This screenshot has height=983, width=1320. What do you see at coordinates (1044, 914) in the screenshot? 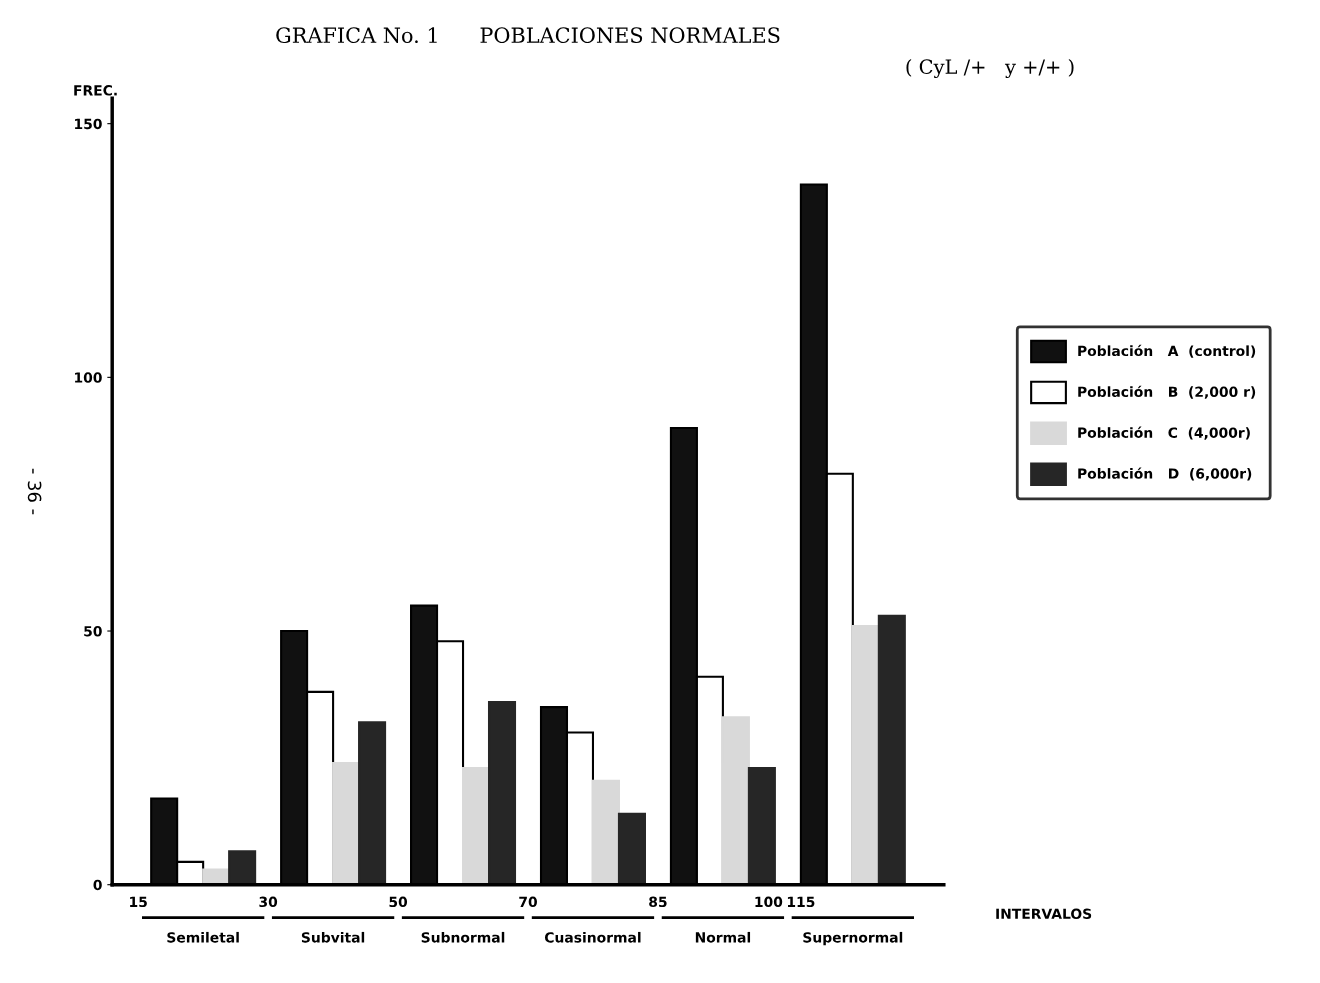
I see `x-axis-title: INTERVALOS` at bounding box center [1044, 914].